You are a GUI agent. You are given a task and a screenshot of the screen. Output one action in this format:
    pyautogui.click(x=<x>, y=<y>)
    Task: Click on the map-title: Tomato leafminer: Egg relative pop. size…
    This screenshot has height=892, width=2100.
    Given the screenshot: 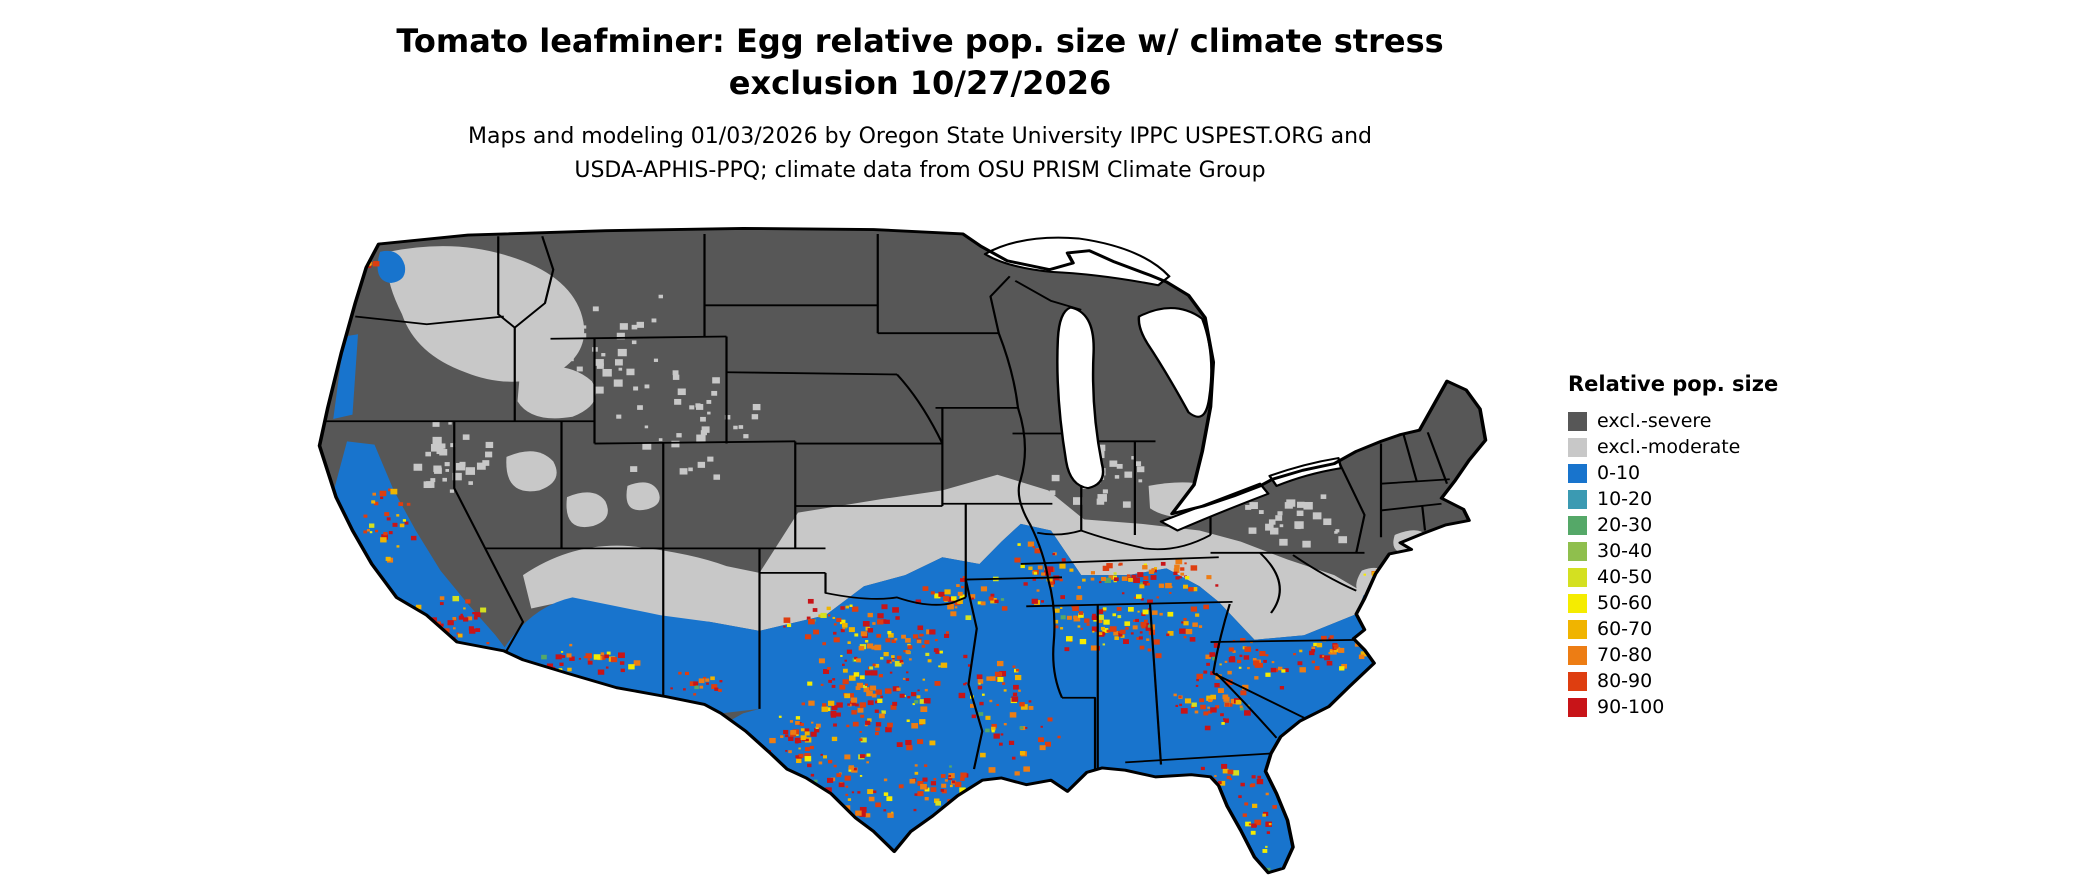 What is the action you would take?
    pyautogui.click(x=920, y=62)
    